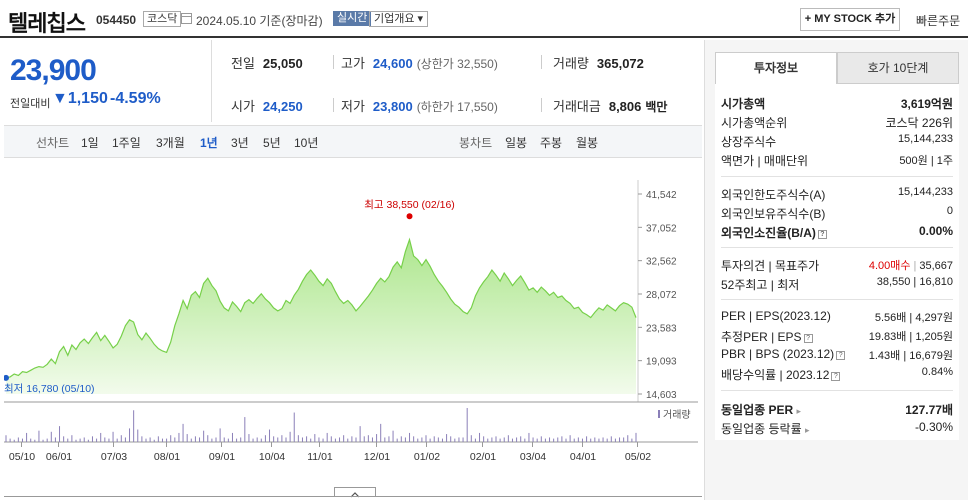  What do you see at coordinates (6, 377) in the screenshot?
I see `min-point` at bounding box center [6, 377].